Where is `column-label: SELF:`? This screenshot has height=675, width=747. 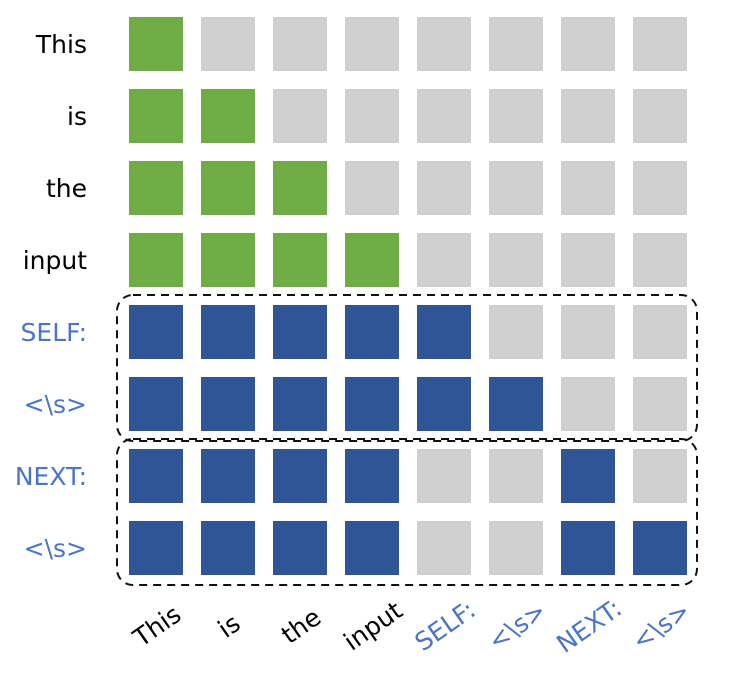
column-label: SELF: is located at coordinates (445, 626).